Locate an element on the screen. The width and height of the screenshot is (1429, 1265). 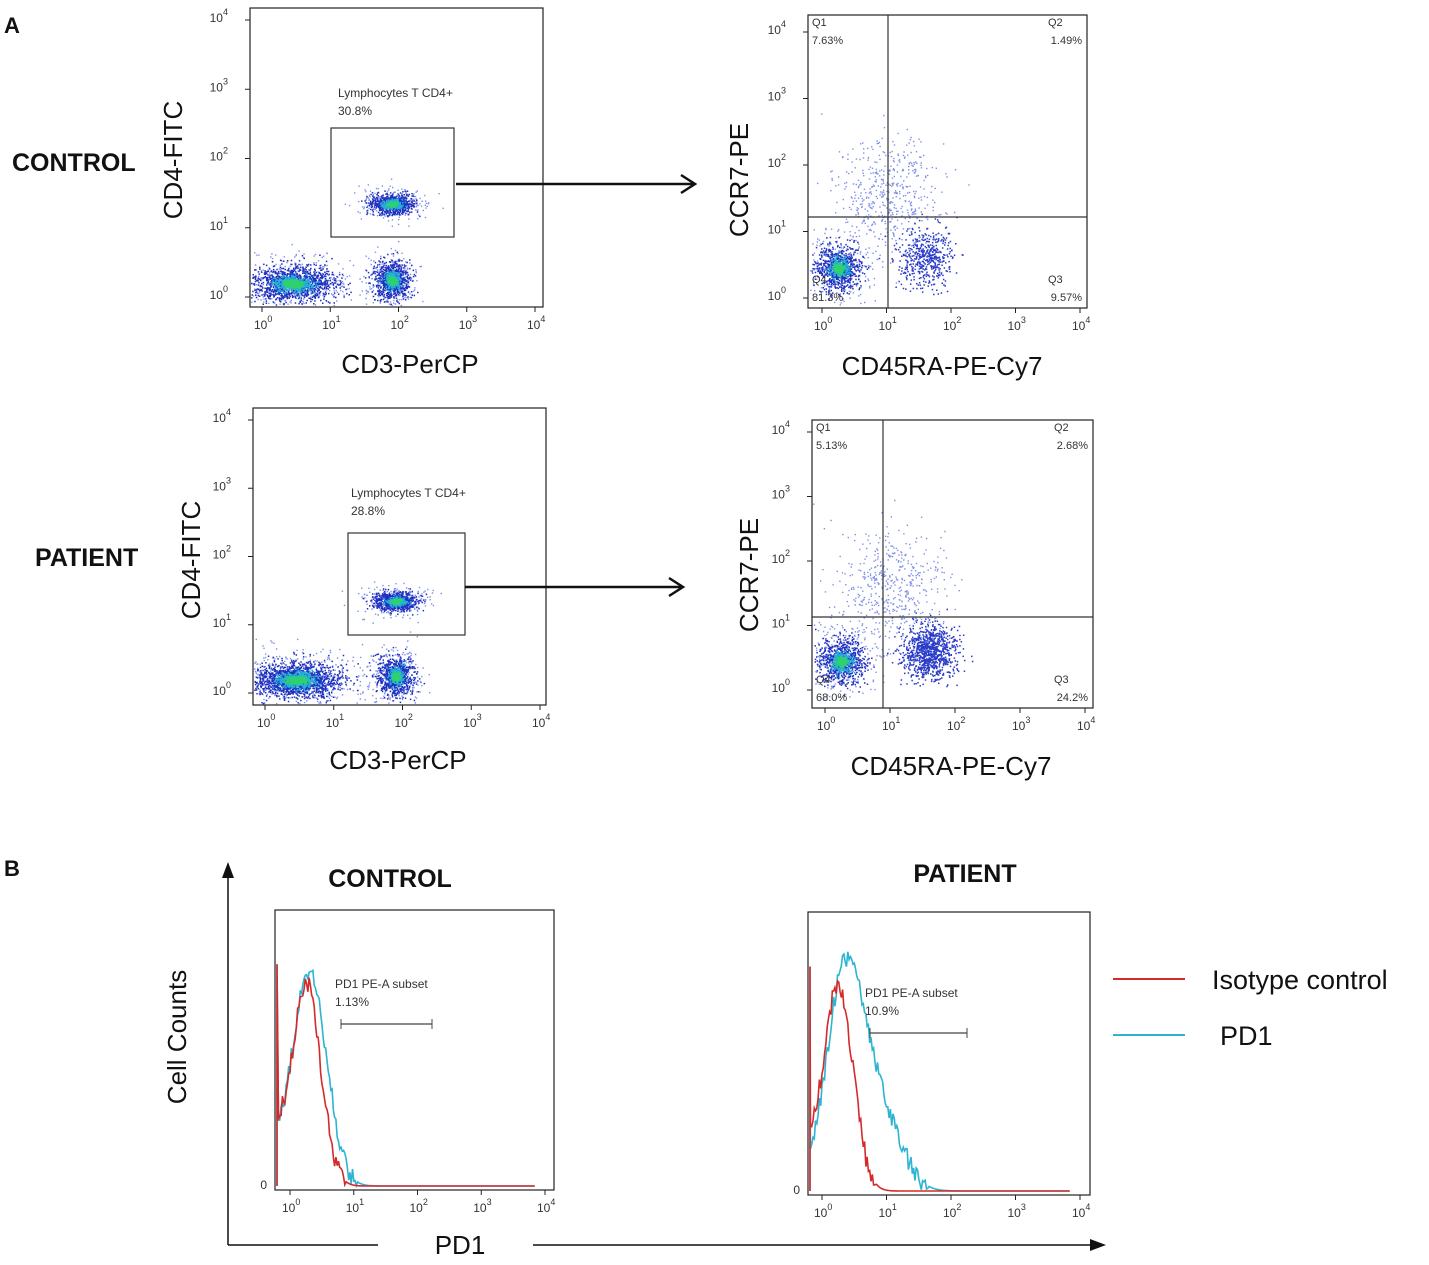
quadrant-name: Q4 is located at coordinates (823, 680).